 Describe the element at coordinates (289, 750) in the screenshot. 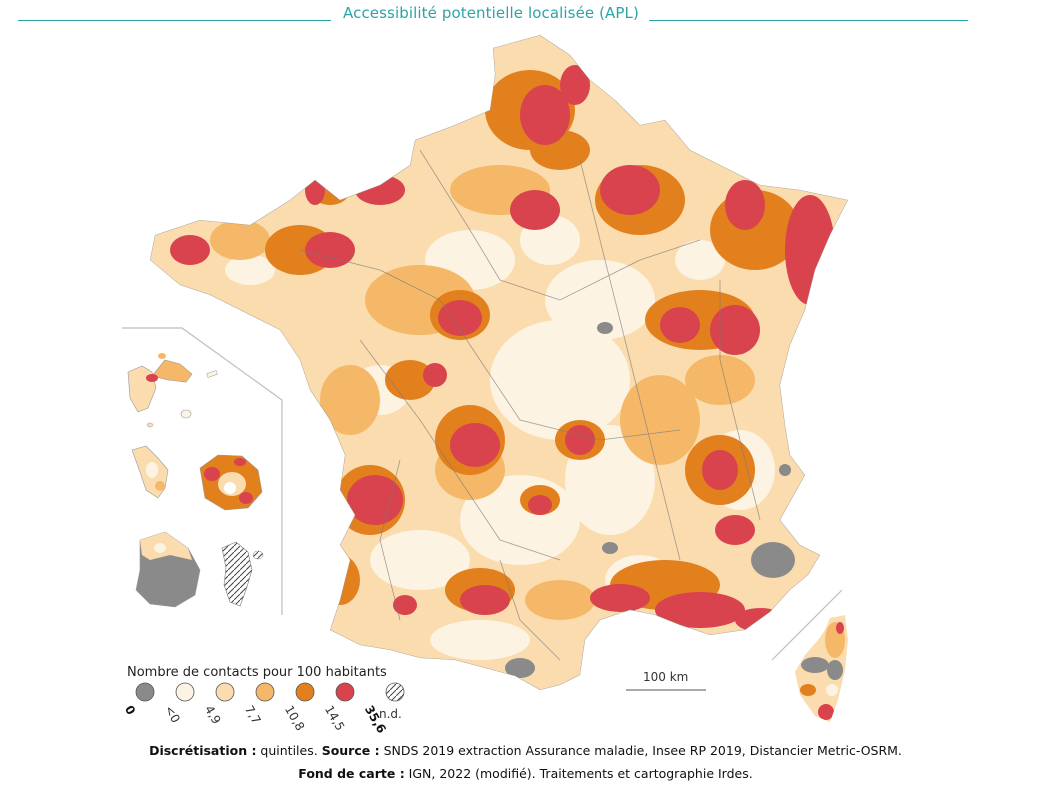

I see `footer-discretisation-text: quintiles.` at that location.